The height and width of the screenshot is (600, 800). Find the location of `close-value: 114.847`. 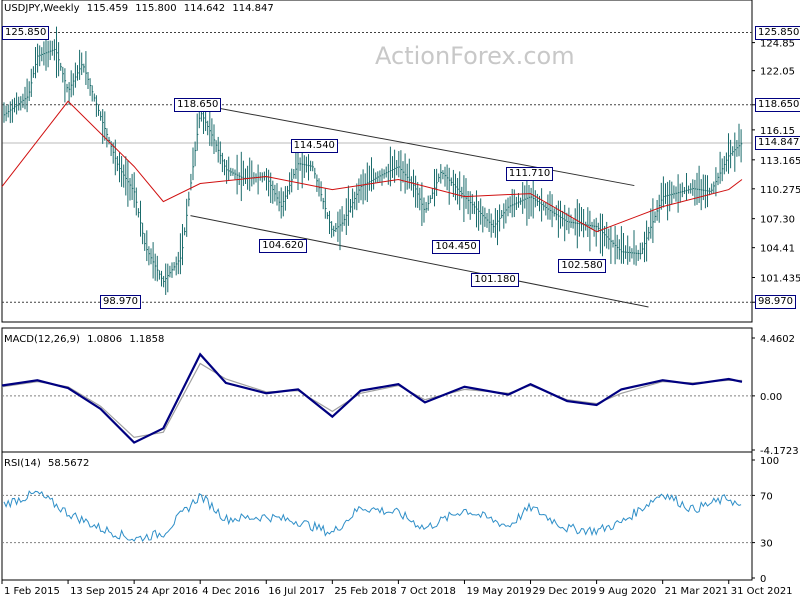

close-value: 114.847 is located at coordinates (253, 8).